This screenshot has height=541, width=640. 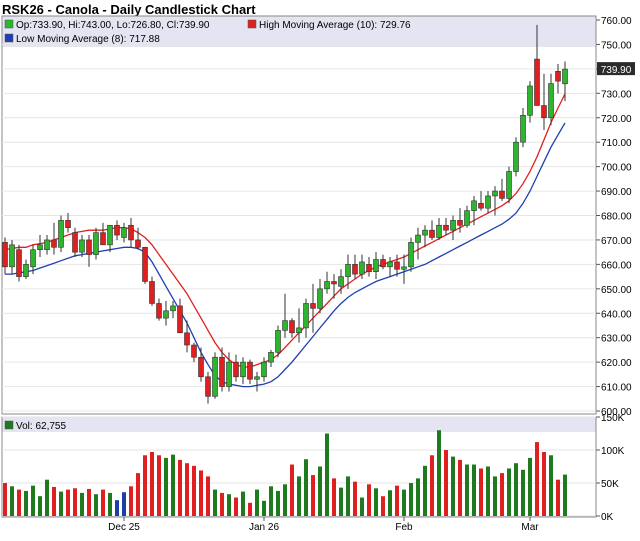 What do you see at coordinates (616, 192) in the screenshot?
I see `price-tick-label: 690.00` at bounding box center [616, 192].